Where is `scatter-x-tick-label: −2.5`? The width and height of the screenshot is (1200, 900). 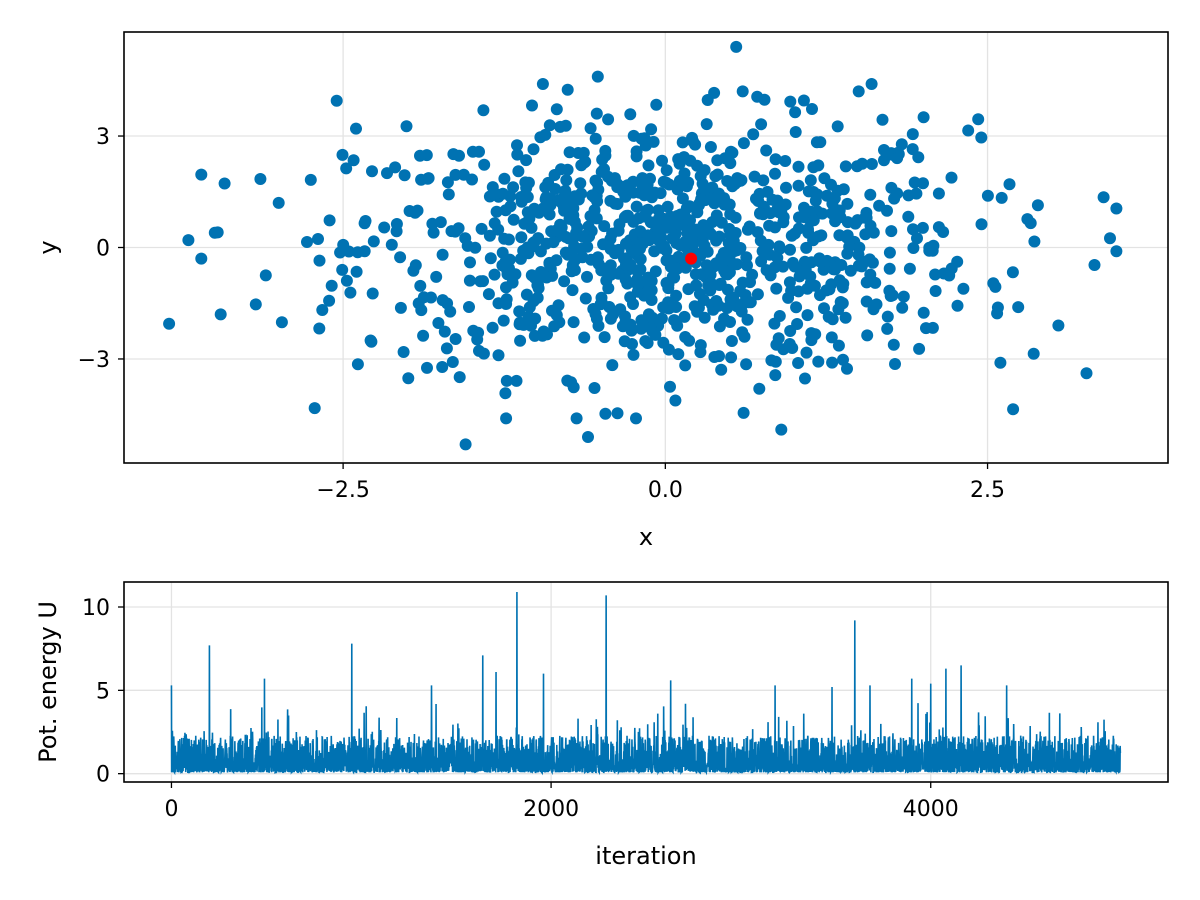 scatter-x-tick-label: −2.5 is located at coordinates (342, 490).